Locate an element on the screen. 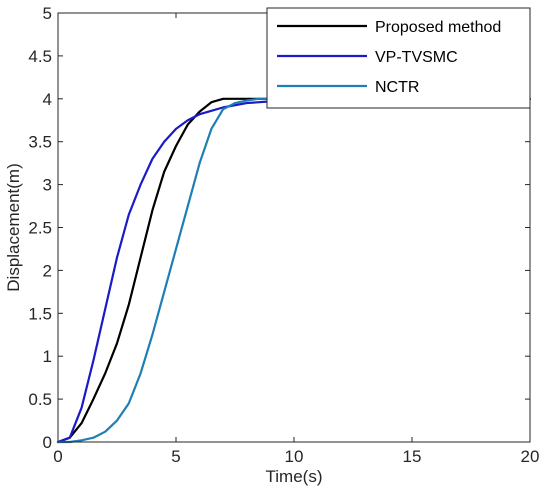 The height and width of the screenshot is (500, 550). legend-box is located at coordinates (398, 58).